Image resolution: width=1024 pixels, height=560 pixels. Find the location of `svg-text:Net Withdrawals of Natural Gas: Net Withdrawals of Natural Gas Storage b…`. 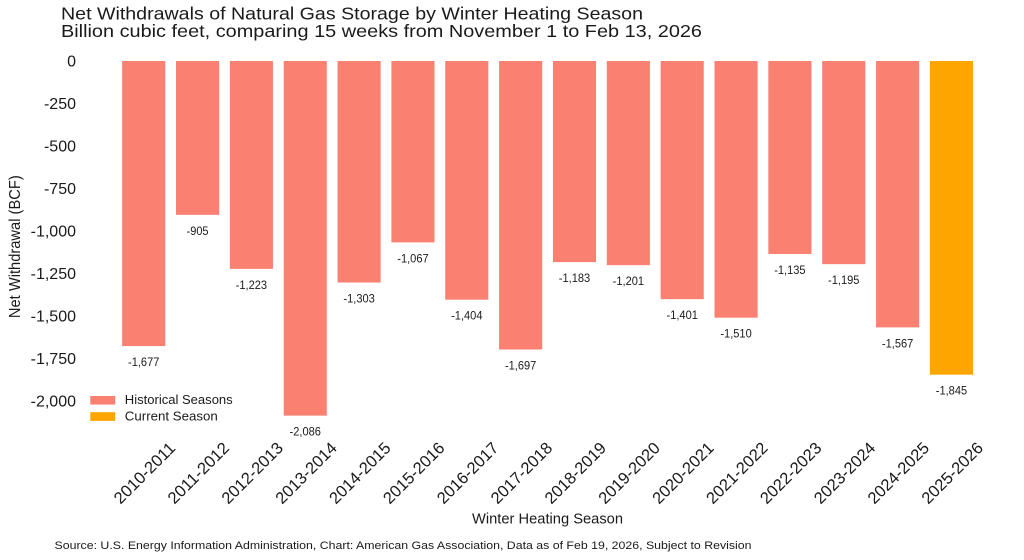

svg-text:Net Withdrawals of Natural Gas: Net Withdrawals of Natural Gas Storage b… is located at coordinates (352, 14).